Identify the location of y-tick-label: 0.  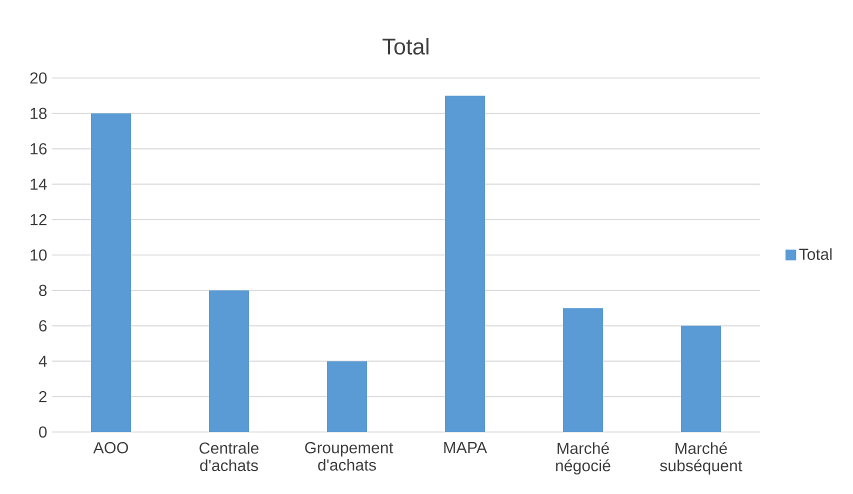
(43, 432).